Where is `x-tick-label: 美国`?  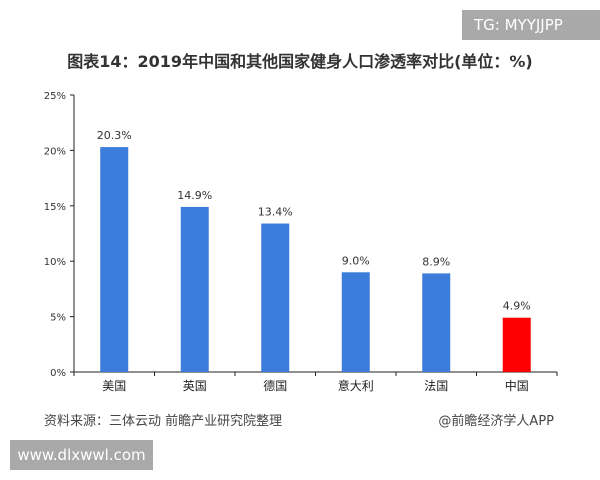
x-tick-label: 美国 is located at coordinates (114, 386).